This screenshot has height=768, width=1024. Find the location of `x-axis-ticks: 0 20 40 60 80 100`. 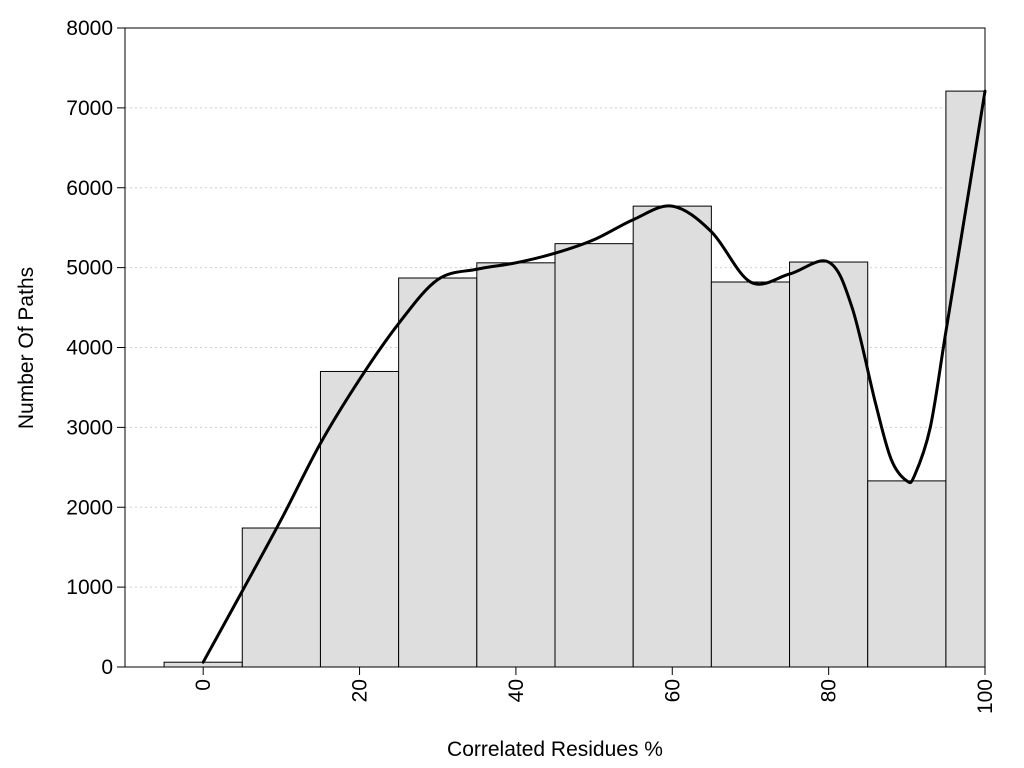

x-axis-ticks: 0 20 40 60 80 100 is located at coordinates (594, 690).